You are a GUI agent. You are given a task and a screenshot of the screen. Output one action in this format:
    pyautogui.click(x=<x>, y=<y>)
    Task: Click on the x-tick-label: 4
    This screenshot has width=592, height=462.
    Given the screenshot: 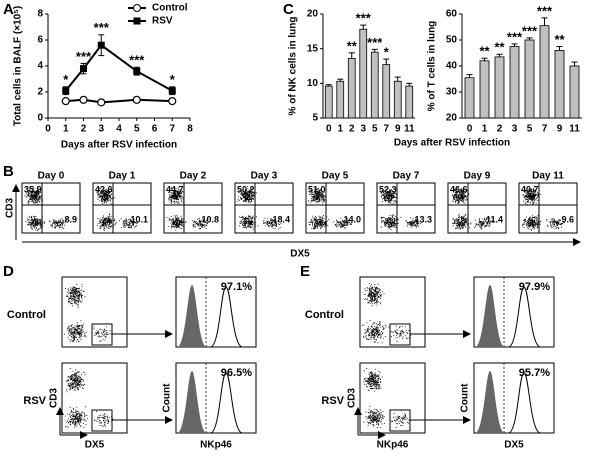 What is the action you would take?
    pyautogui.click(x=119, y=129)
    